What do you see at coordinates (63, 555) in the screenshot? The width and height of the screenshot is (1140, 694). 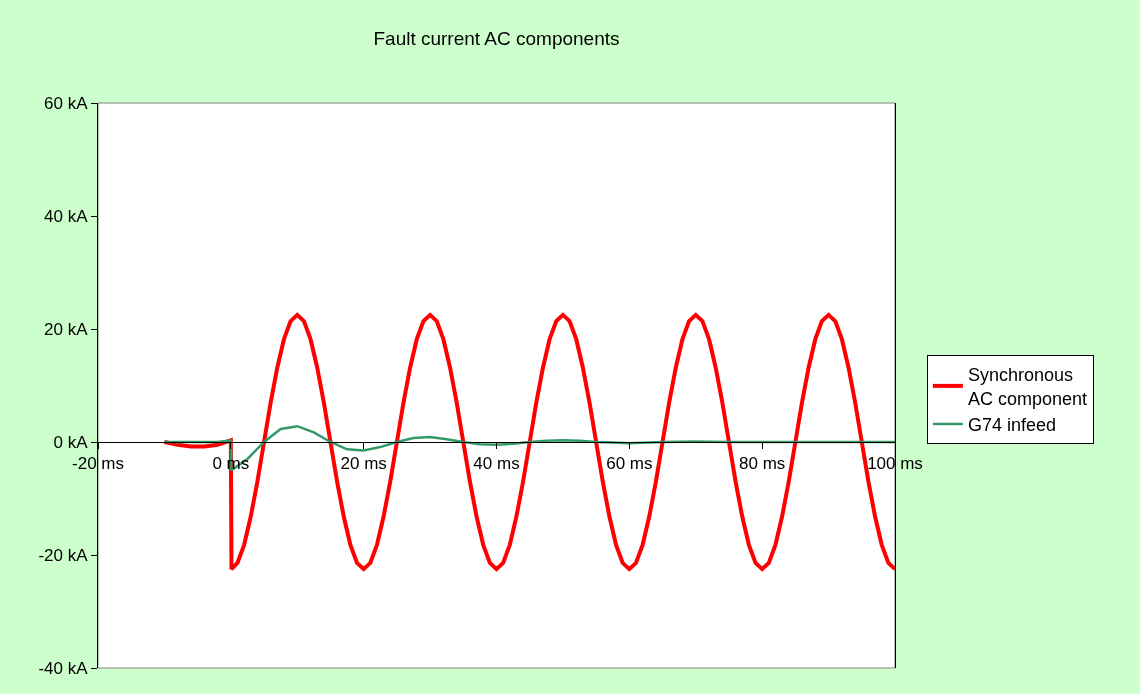 I see `y-tick-label: -20 kA` at bounding box center [63, 555].